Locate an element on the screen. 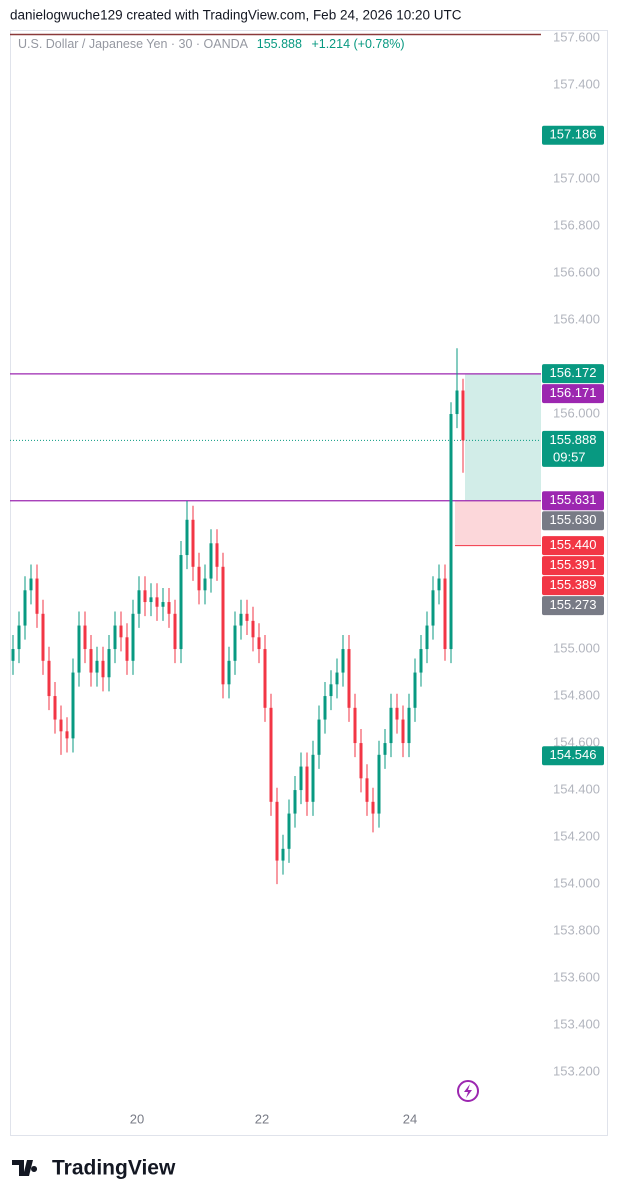 The height and width of the screenshot is (1200, 619). price-badge: 155.440 is located at coordinates (573, 546).